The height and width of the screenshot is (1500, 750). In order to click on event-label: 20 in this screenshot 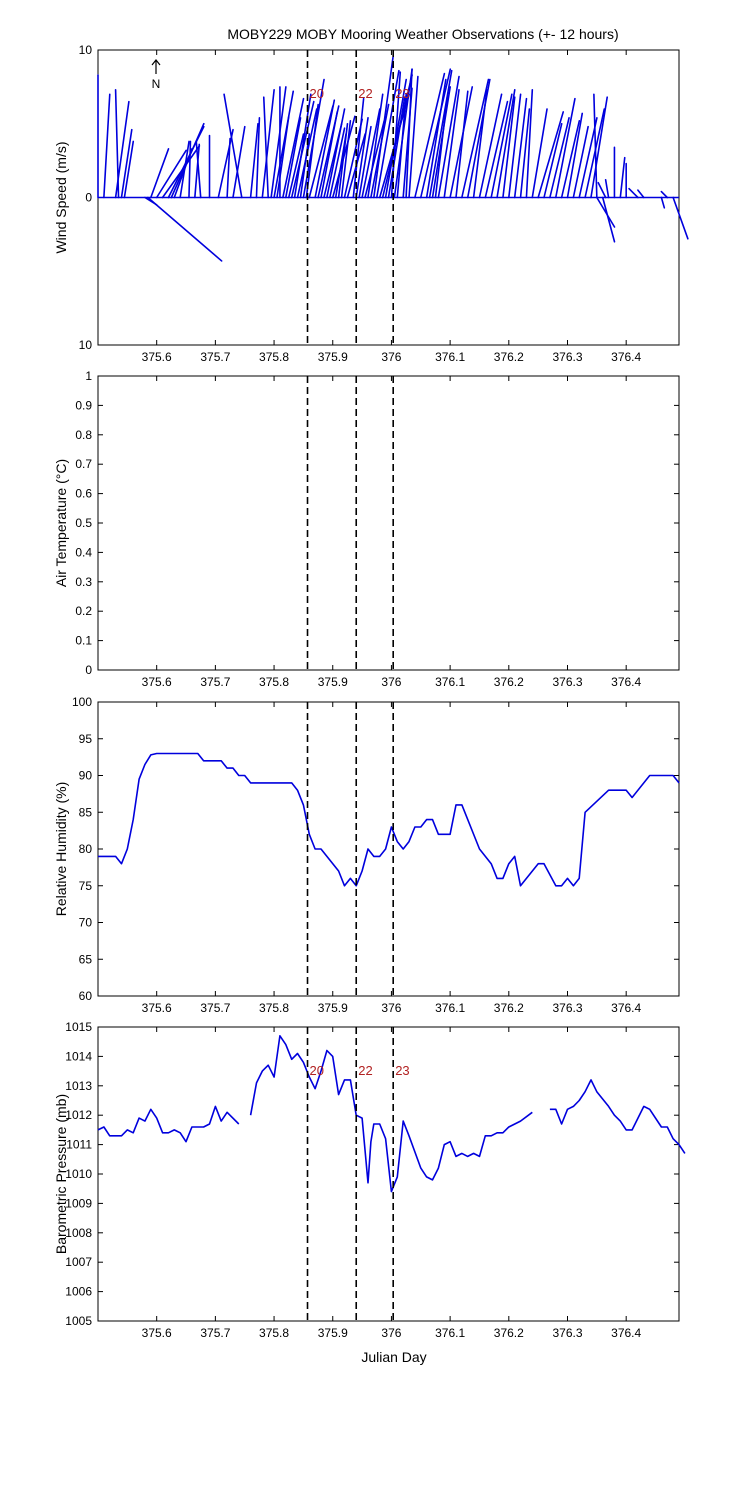, I will do `click(317, 1070)`.